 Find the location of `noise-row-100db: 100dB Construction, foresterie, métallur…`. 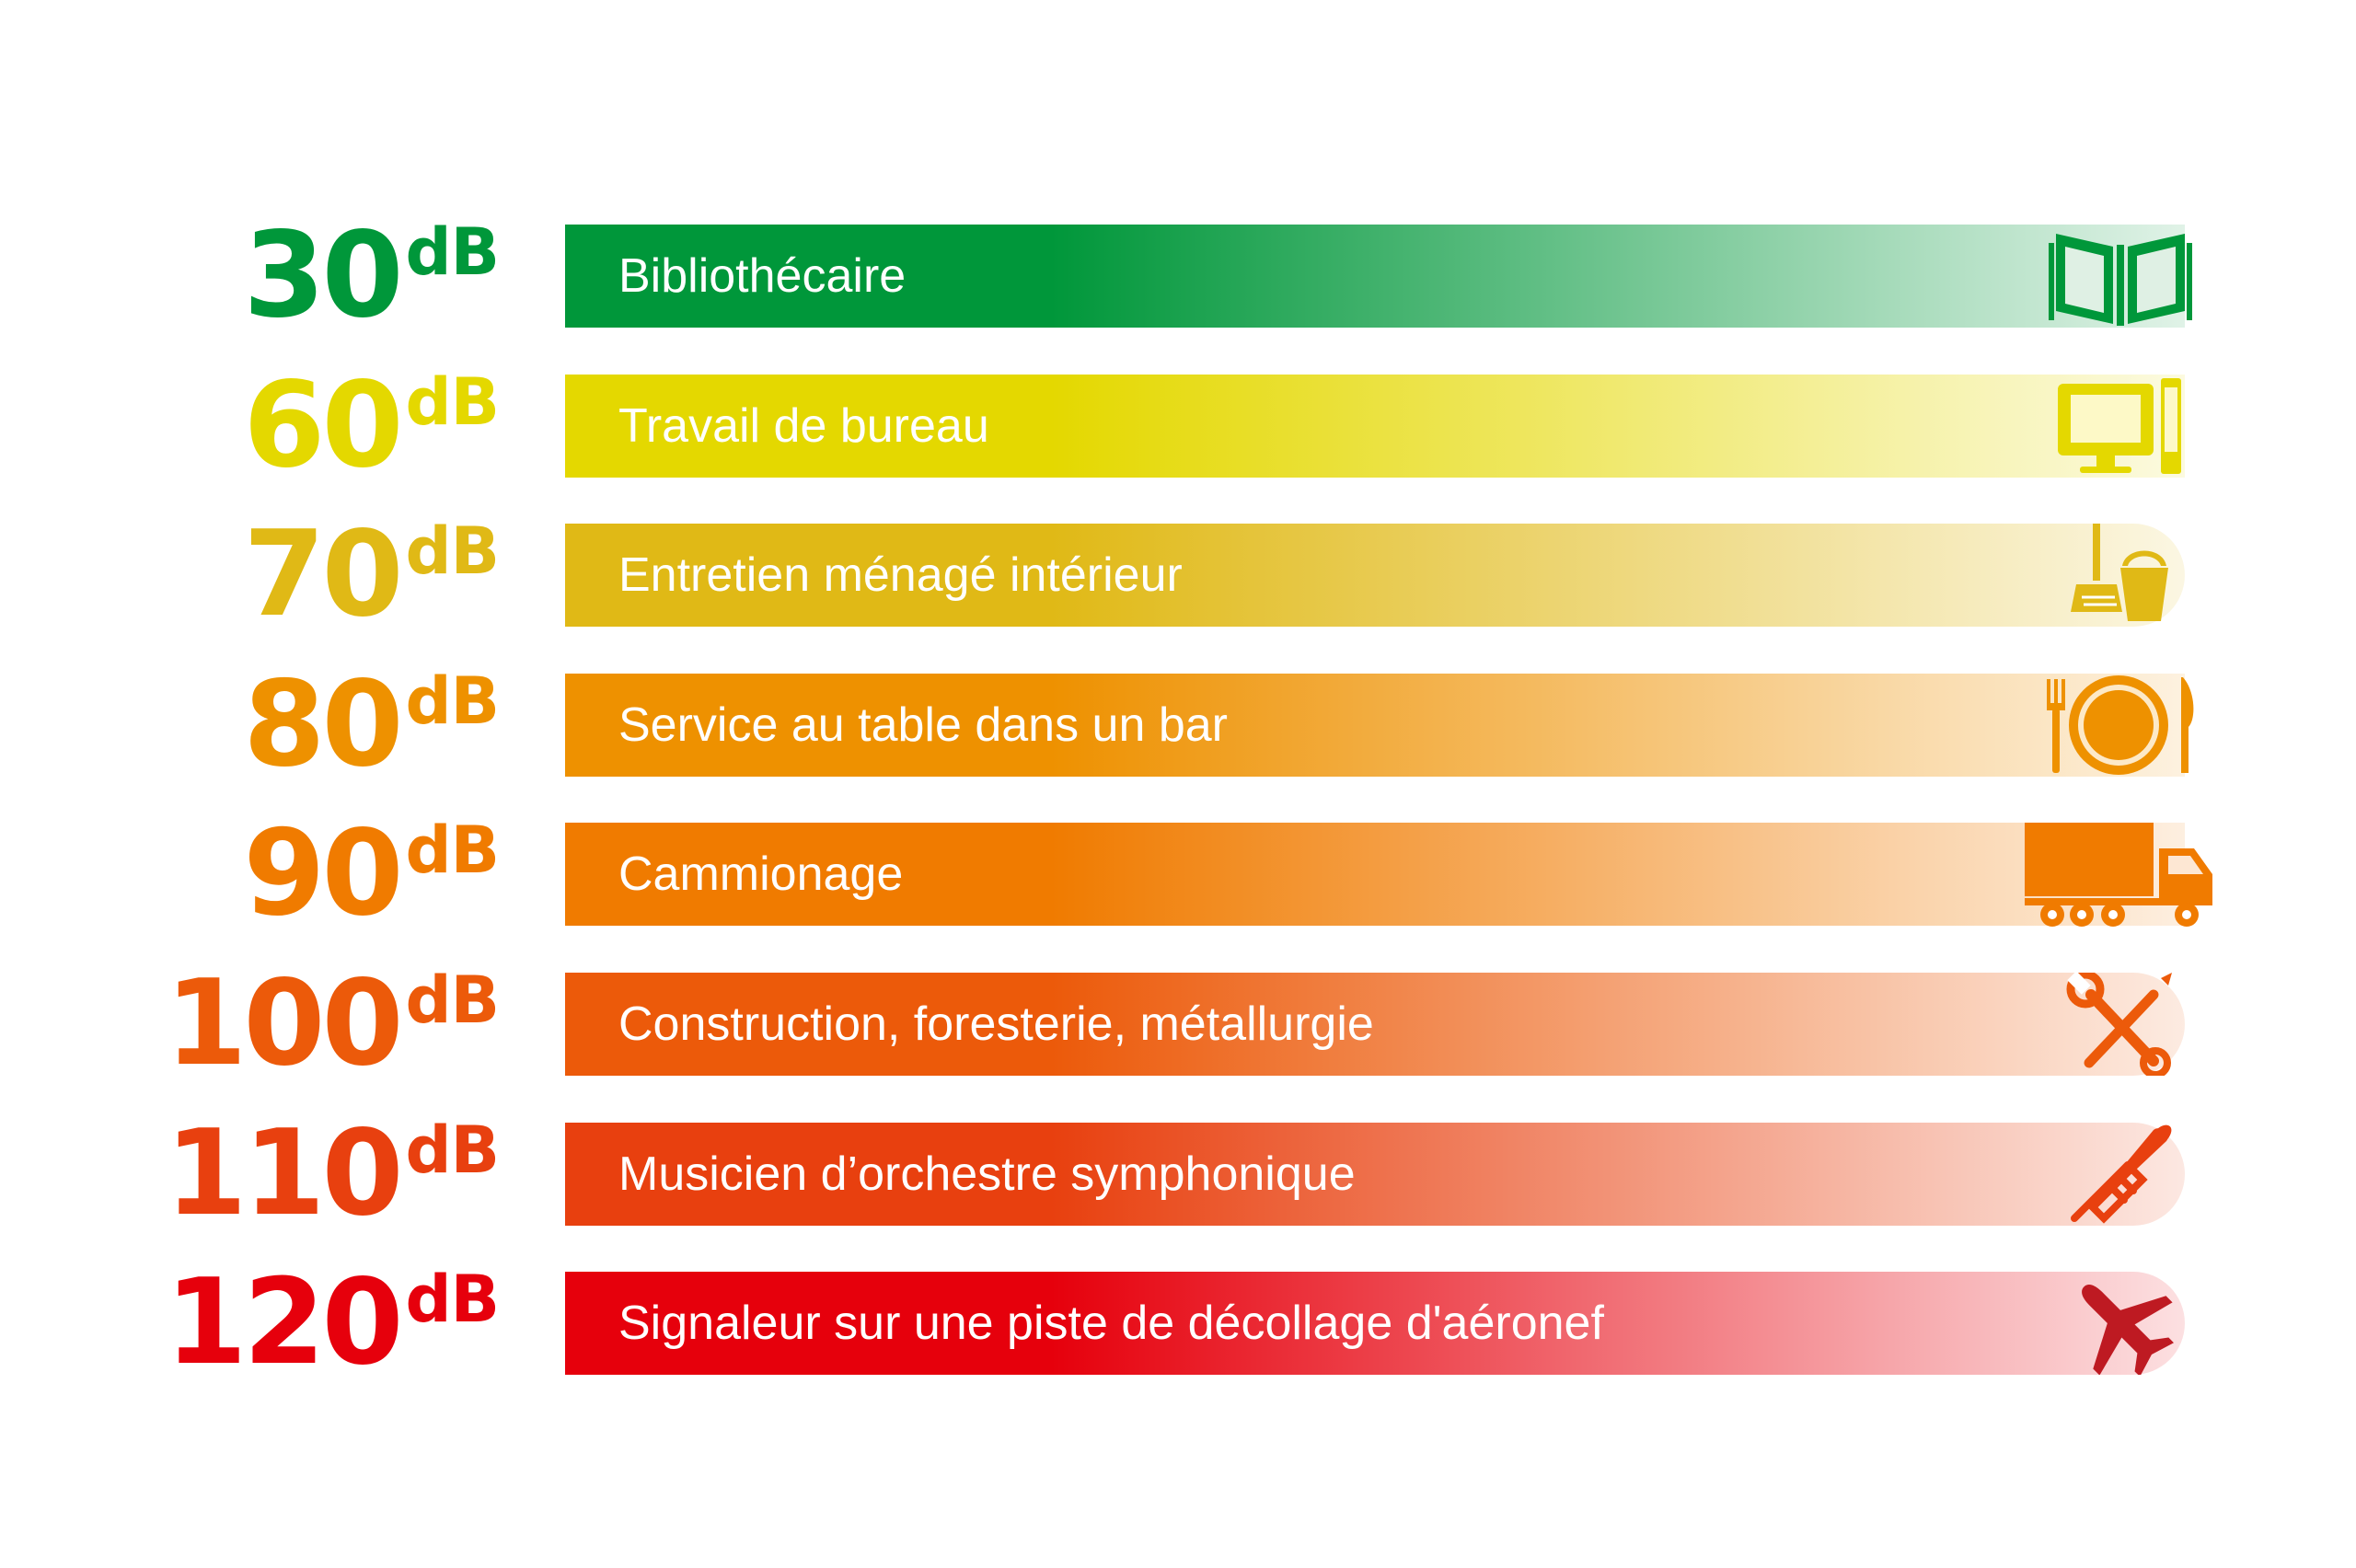

noise-row-100db: 100dB Construction, foresterie, métallur… is located at coordinates (1178, 1024).